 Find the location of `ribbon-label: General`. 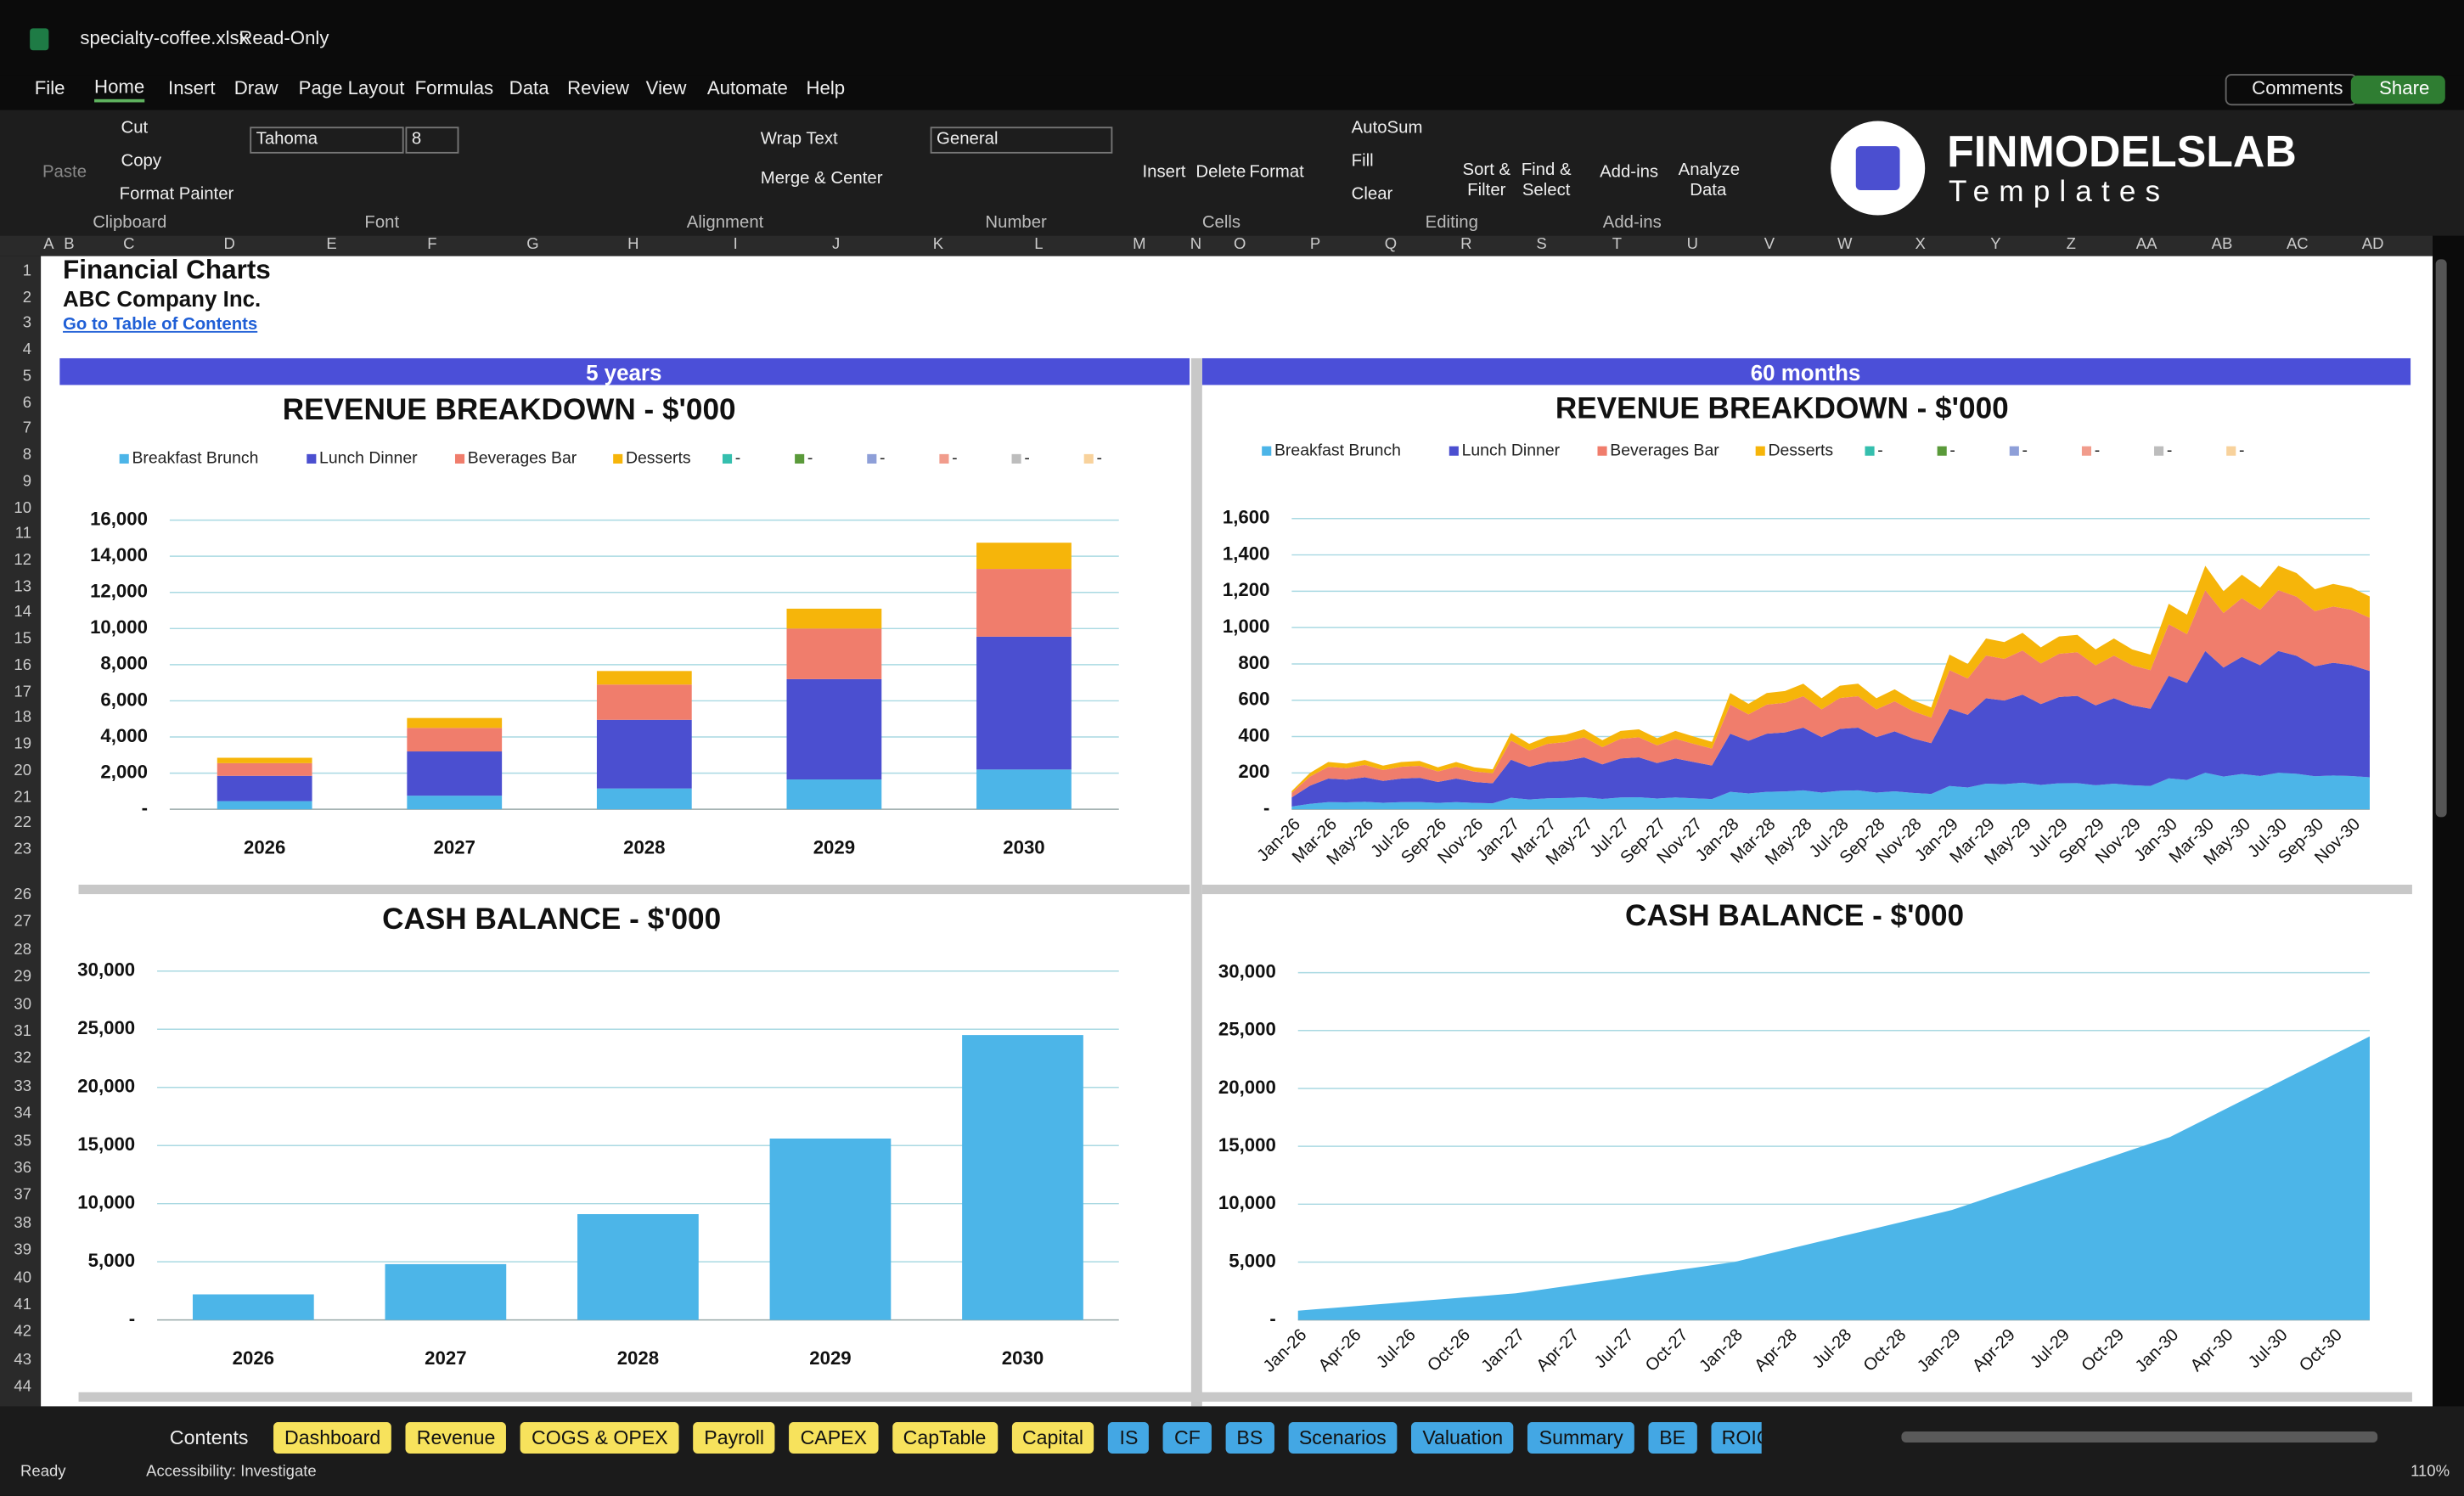

ribbon-label: General is located at coordinates (1021, 140).